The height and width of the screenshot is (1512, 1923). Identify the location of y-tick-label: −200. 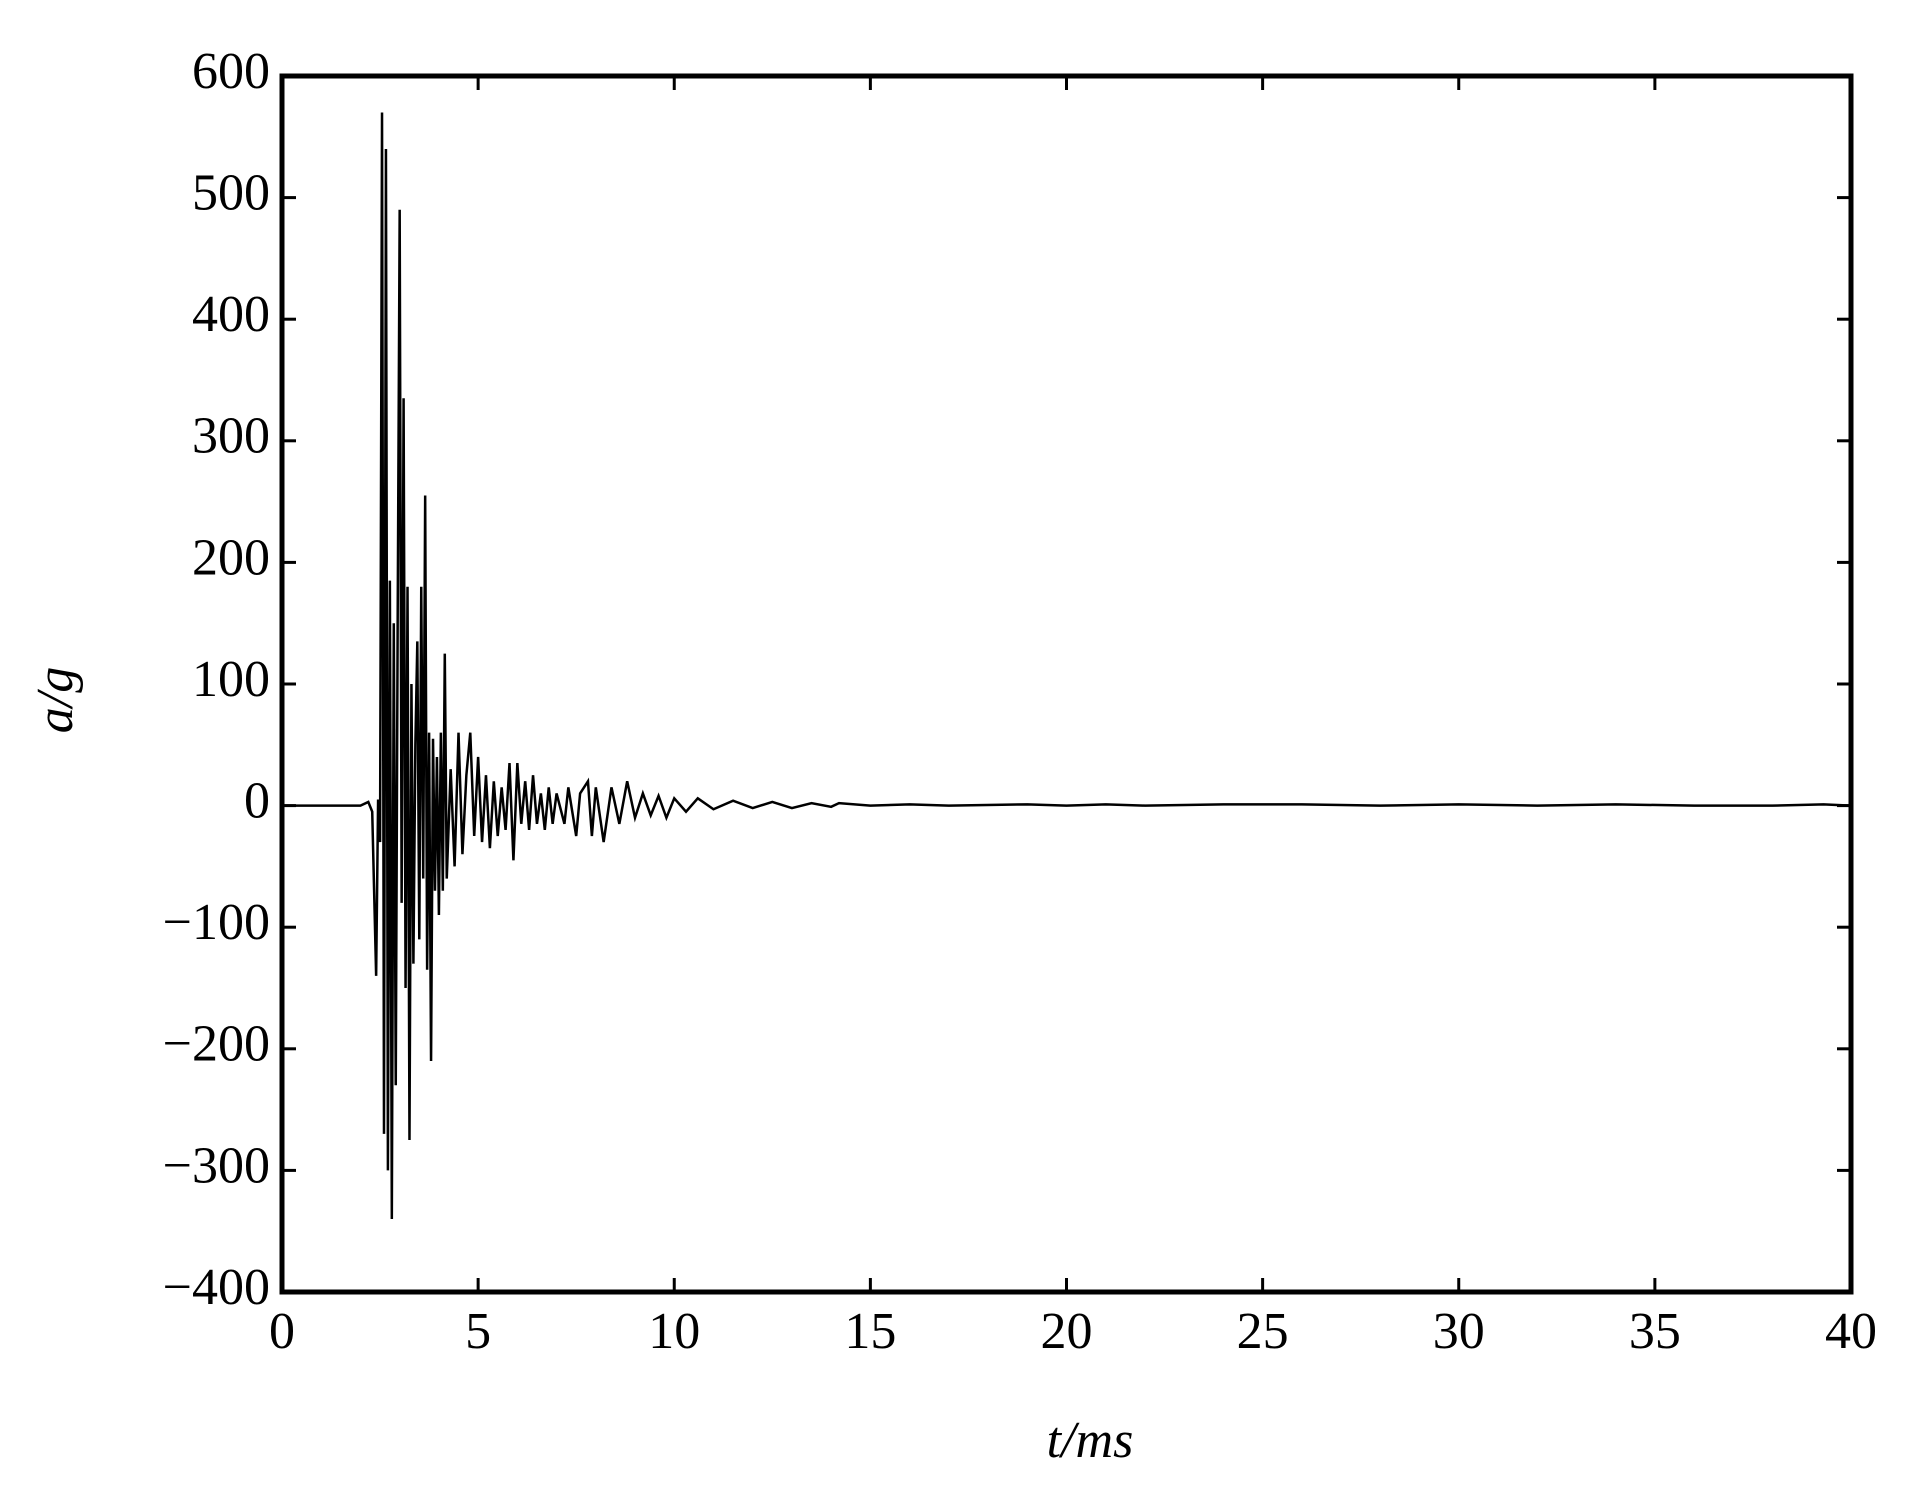
(216, 1044).